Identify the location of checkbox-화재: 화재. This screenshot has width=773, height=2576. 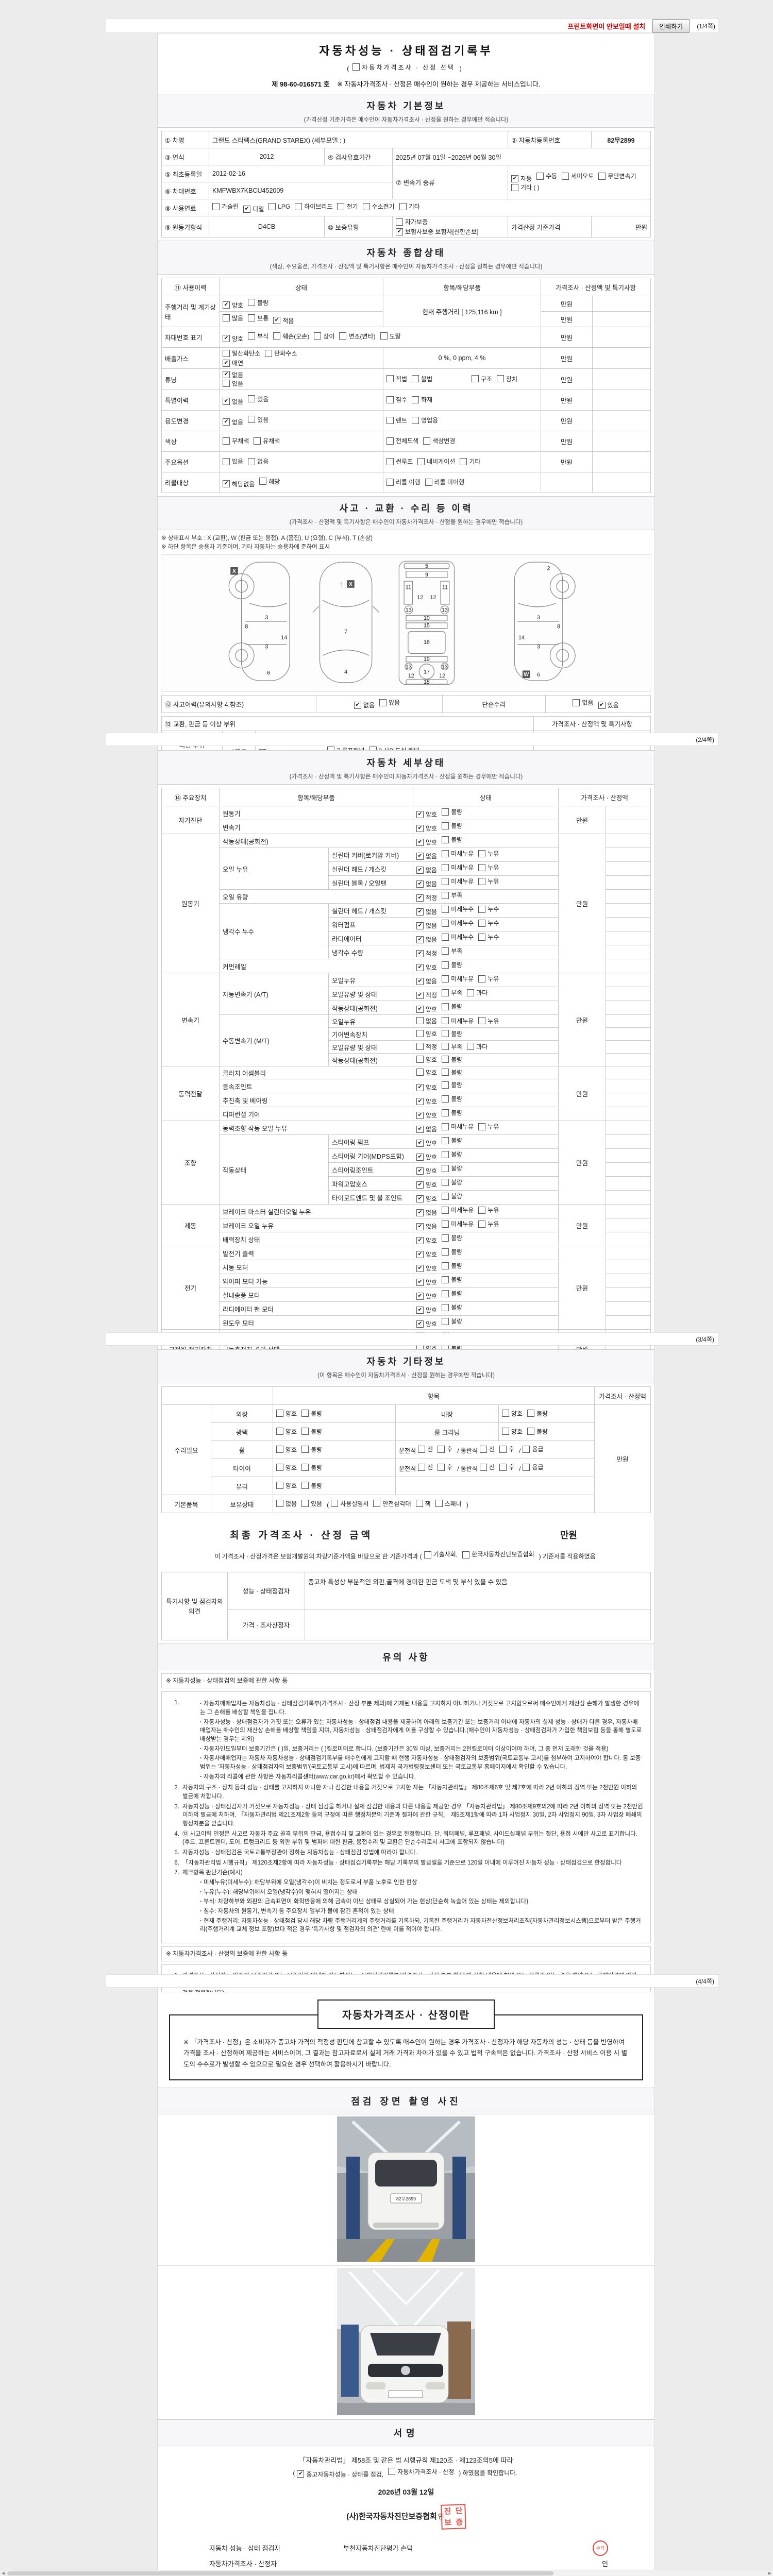
(422, 399).